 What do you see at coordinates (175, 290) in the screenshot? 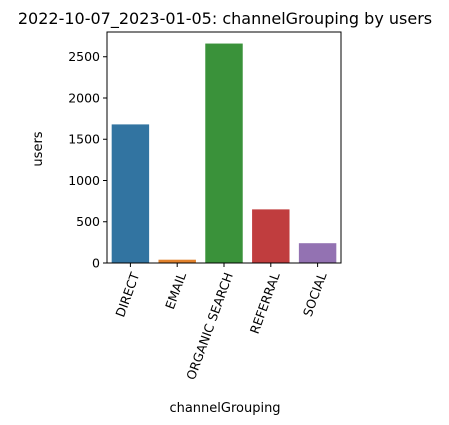
I see `x-tick-label: EMAIL` at bounding box center [175, 290].